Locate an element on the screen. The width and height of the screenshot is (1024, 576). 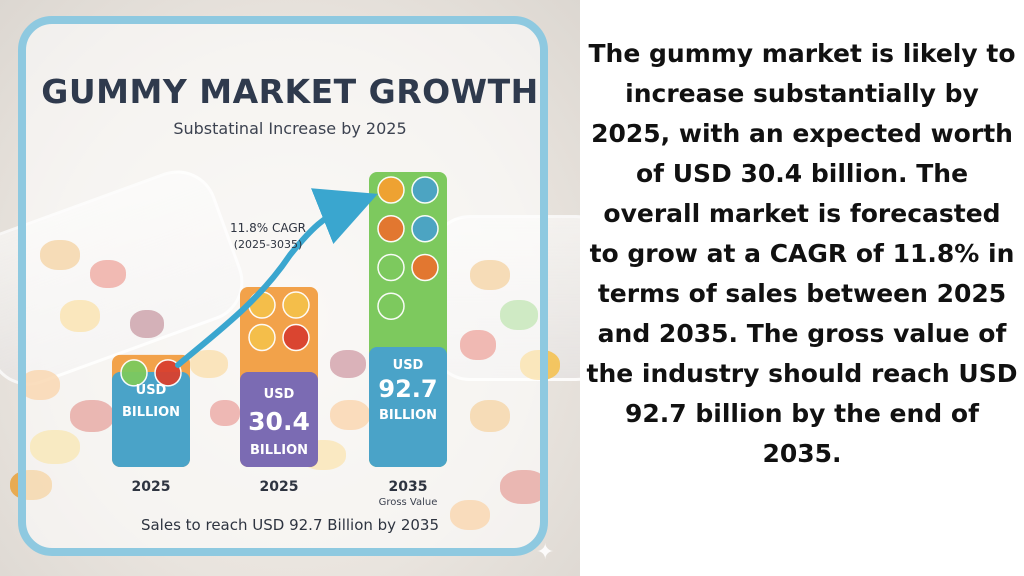
bar-value-label: 92.7 is located at coordinates (407, 389).